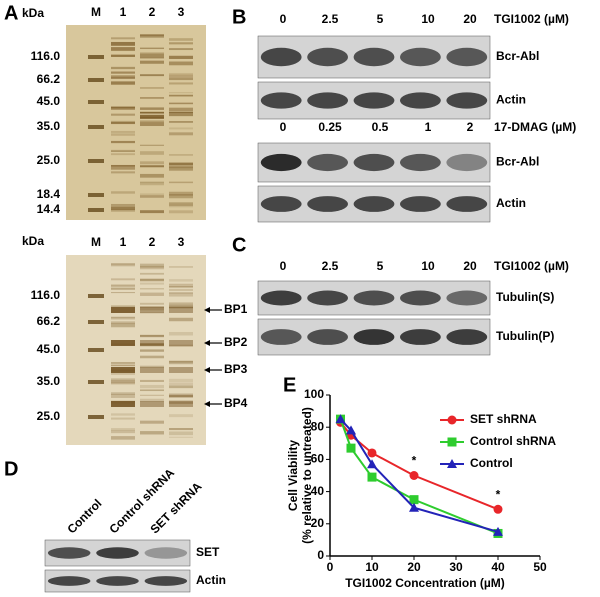 The height and width of the screenshot is (597, 600). I want to click on panel-label: E, so click(289, 385).